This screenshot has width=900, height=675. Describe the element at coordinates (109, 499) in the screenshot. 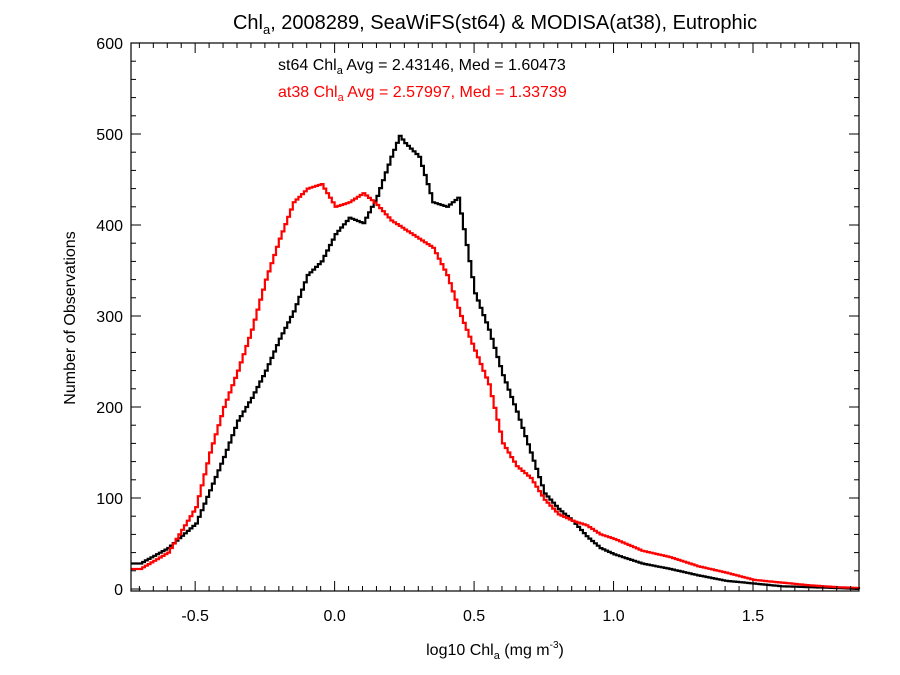

I see `y-tick-label: 100` at that location.